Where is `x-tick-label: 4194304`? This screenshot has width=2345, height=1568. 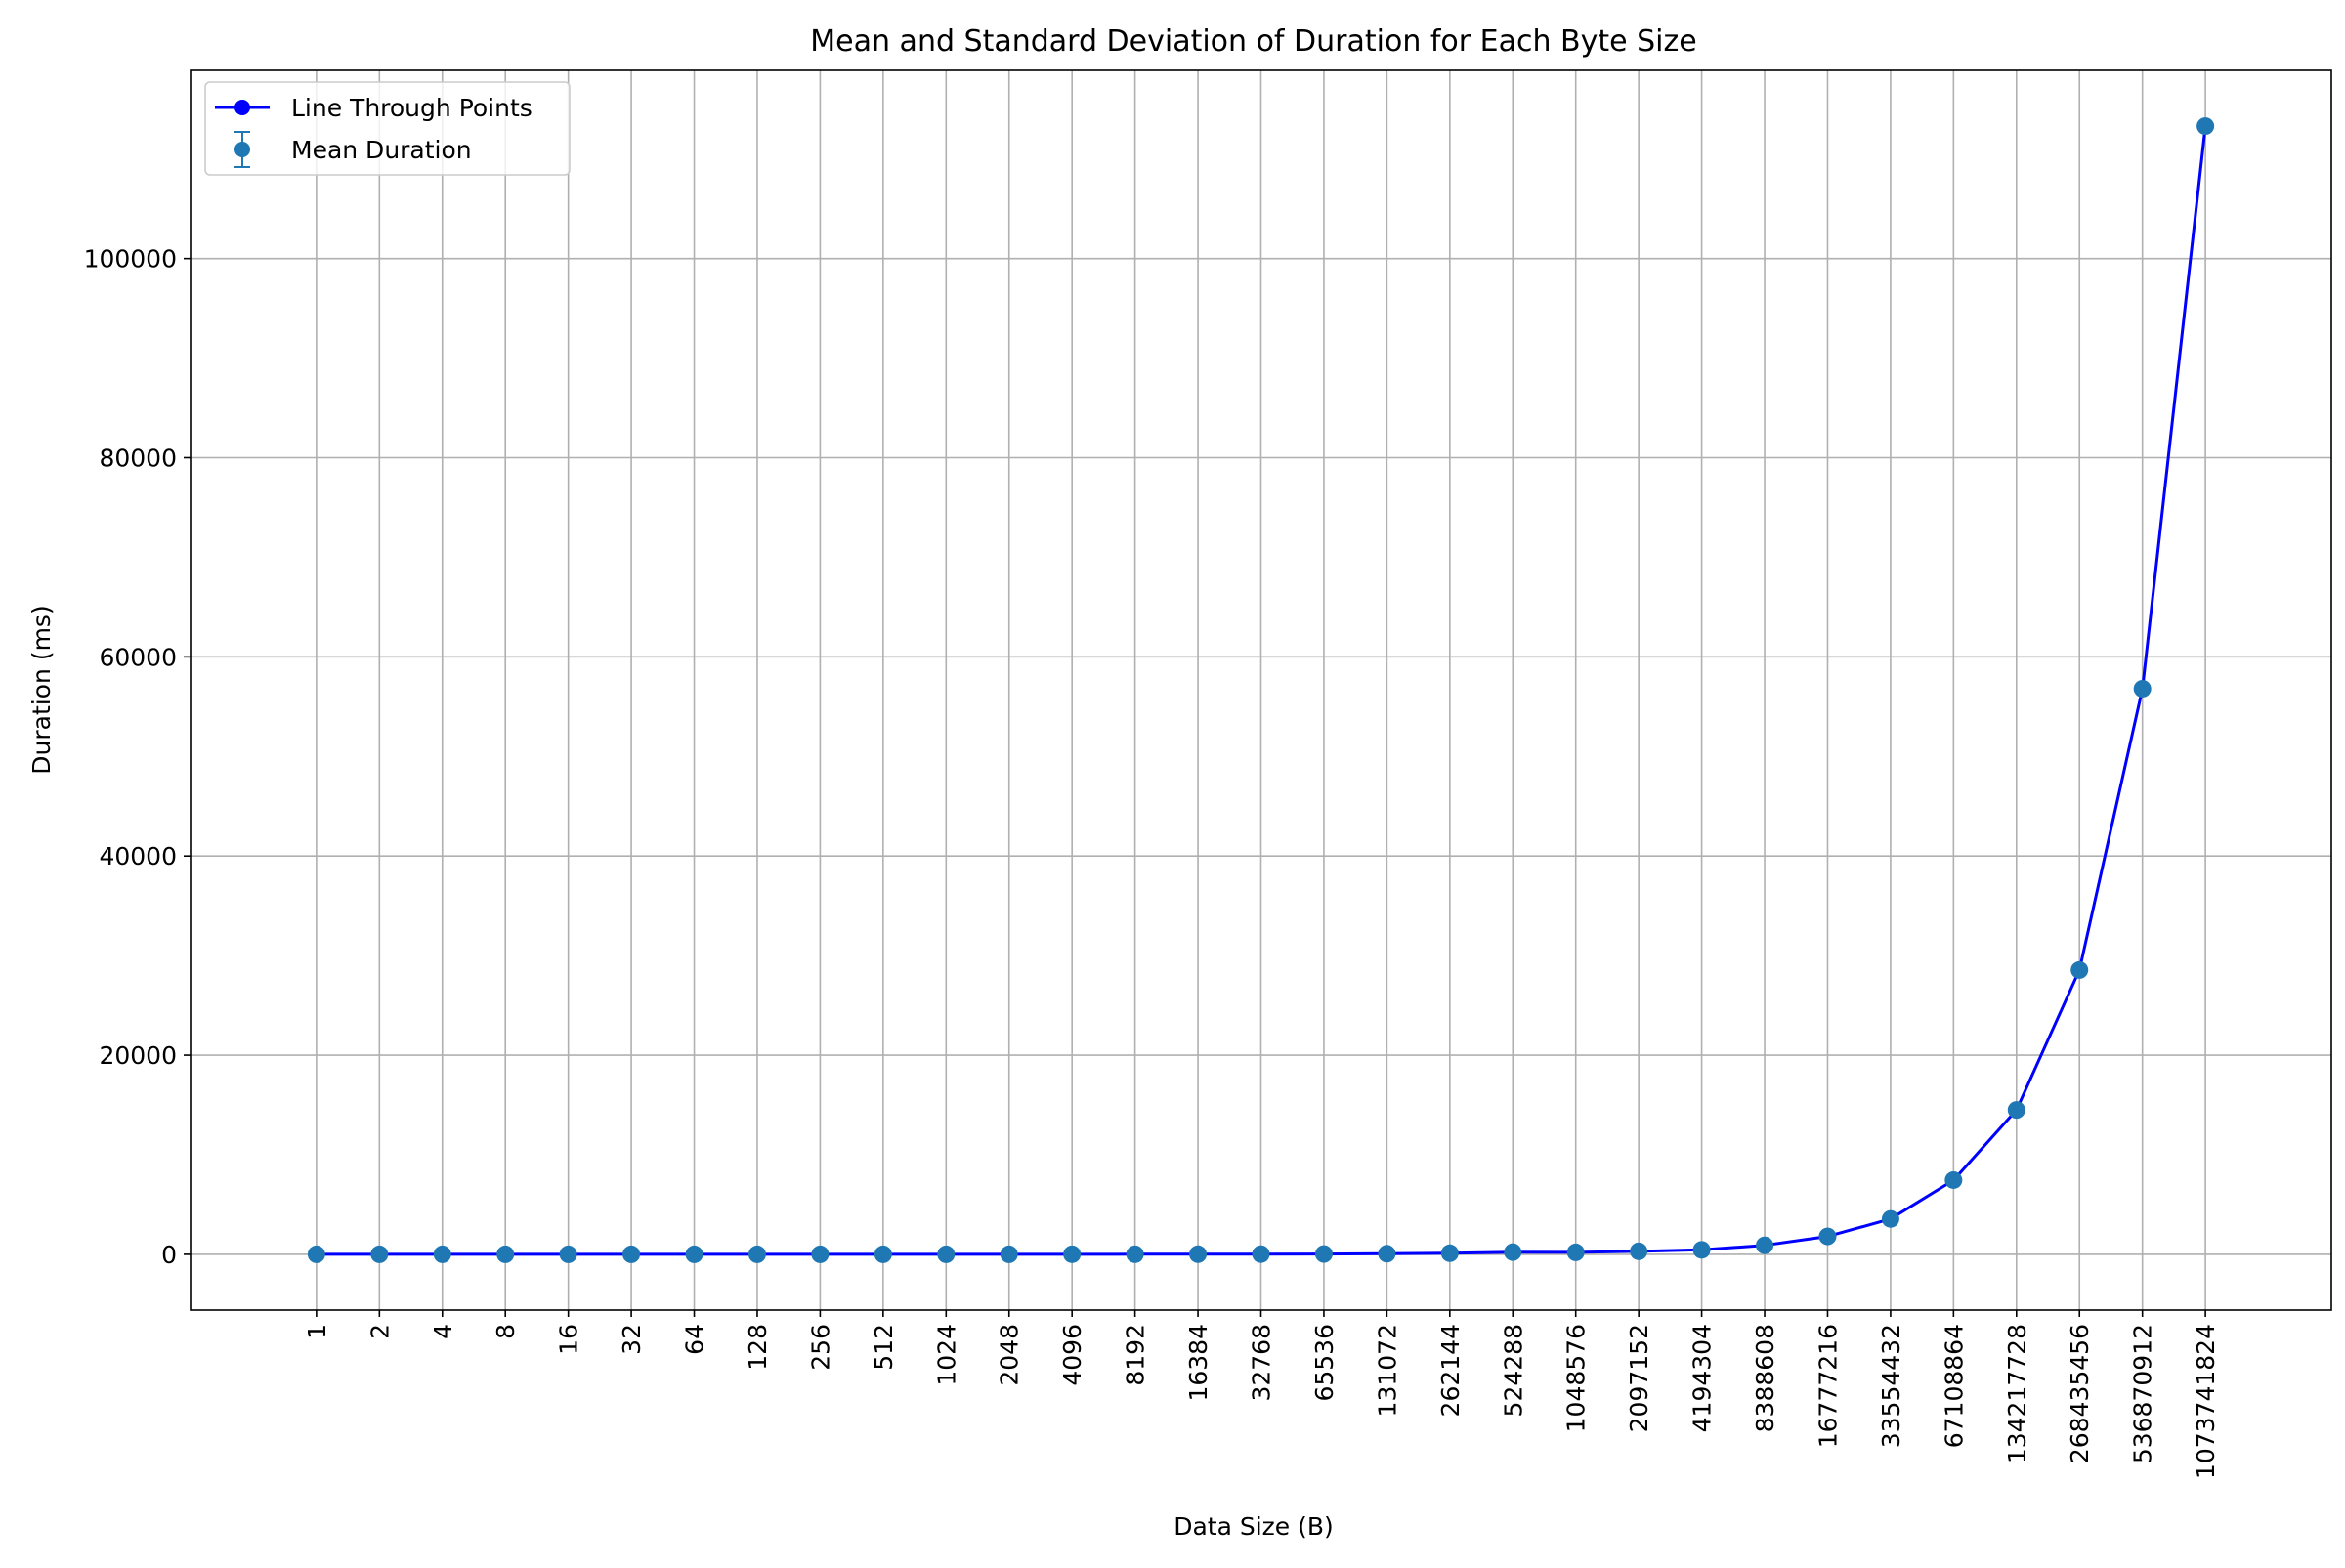
x-tick-label: 4194304 is located at coordinates (1702, 1378).